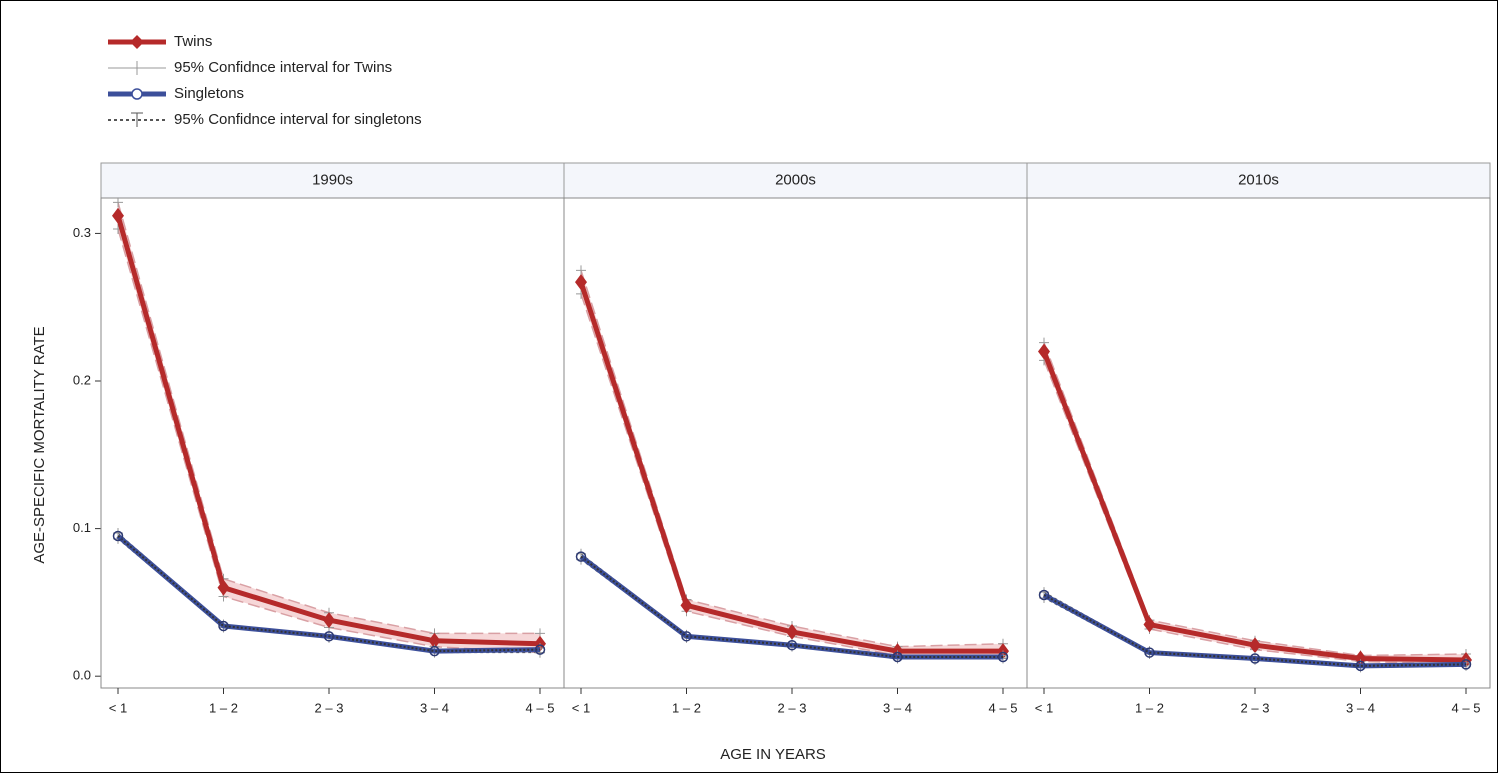  I want to click on x-axis-label: AGE IN YEARS, so click(773, 754).